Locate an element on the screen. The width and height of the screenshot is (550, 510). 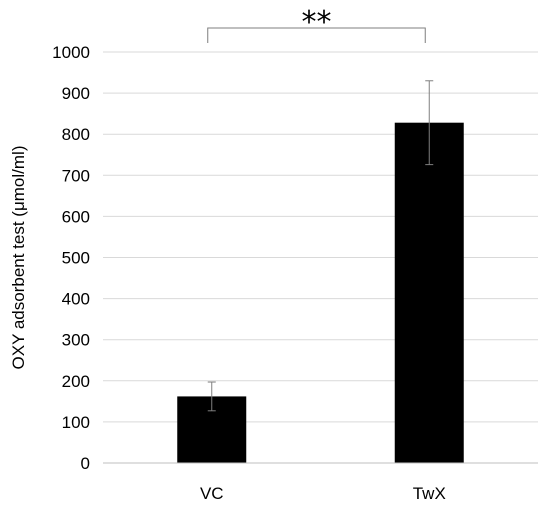
significance-bracket: ** is located at coordinates (316, 24).